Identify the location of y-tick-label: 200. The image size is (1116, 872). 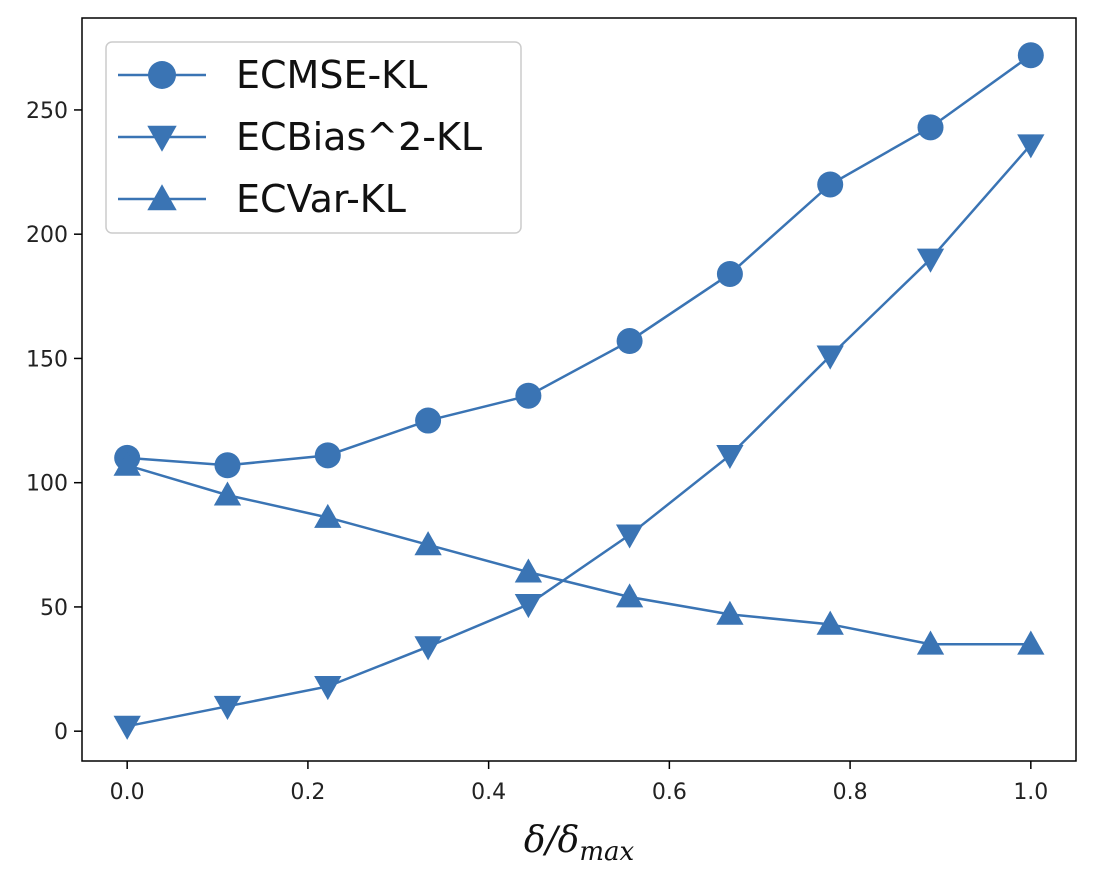
(47, 235).